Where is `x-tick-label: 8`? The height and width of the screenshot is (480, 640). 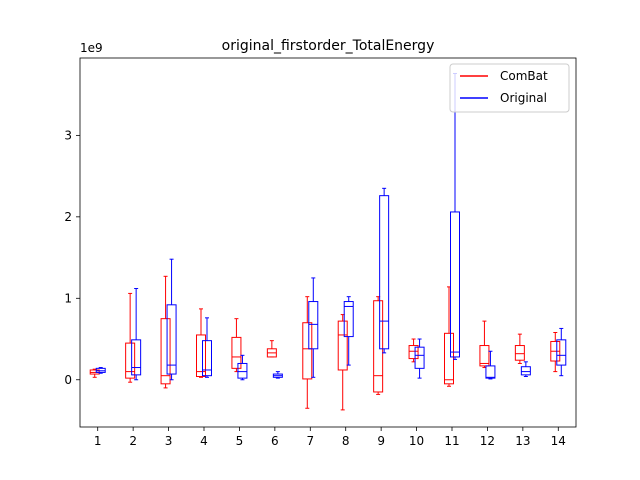
x-tick-label: 8 is located at coordinates (346, 441).